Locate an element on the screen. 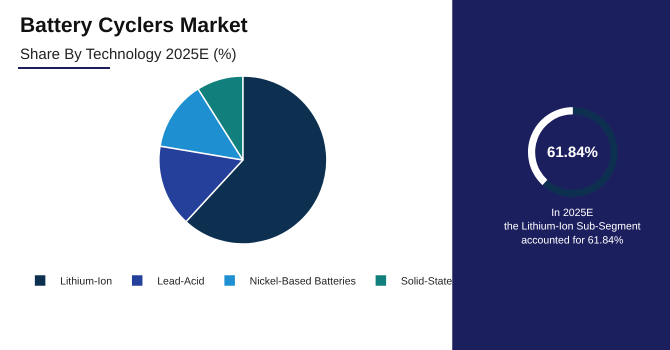  legend-label: Solid-State is located at coordinates (426, 282).